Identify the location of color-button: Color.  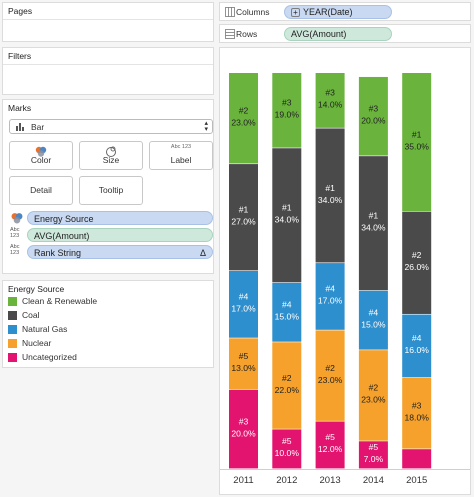
(41, 155).